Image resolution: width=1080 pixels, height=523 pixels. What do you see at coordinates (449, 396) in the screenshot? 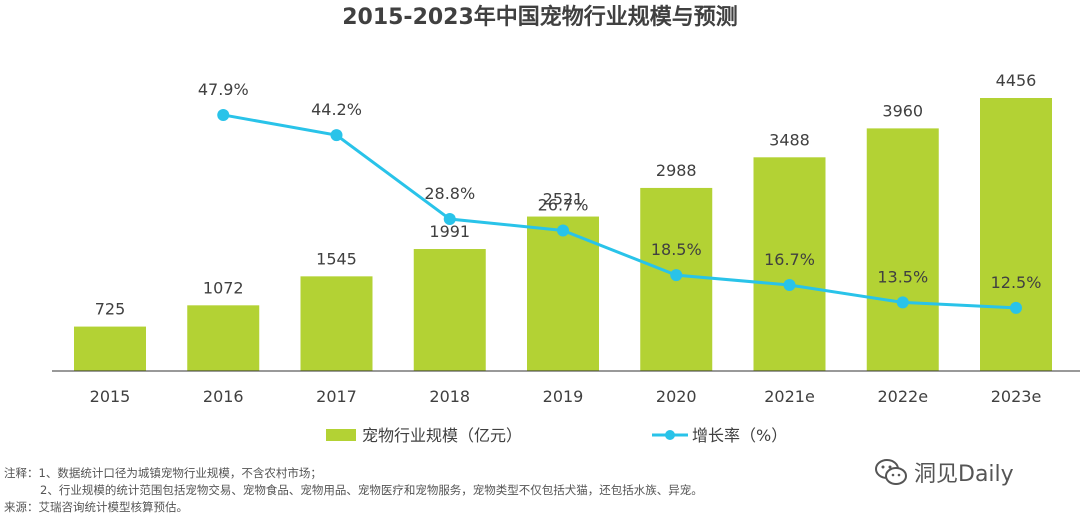
I see `x-tick-2018: 2018` at bounding box center [449, 396].